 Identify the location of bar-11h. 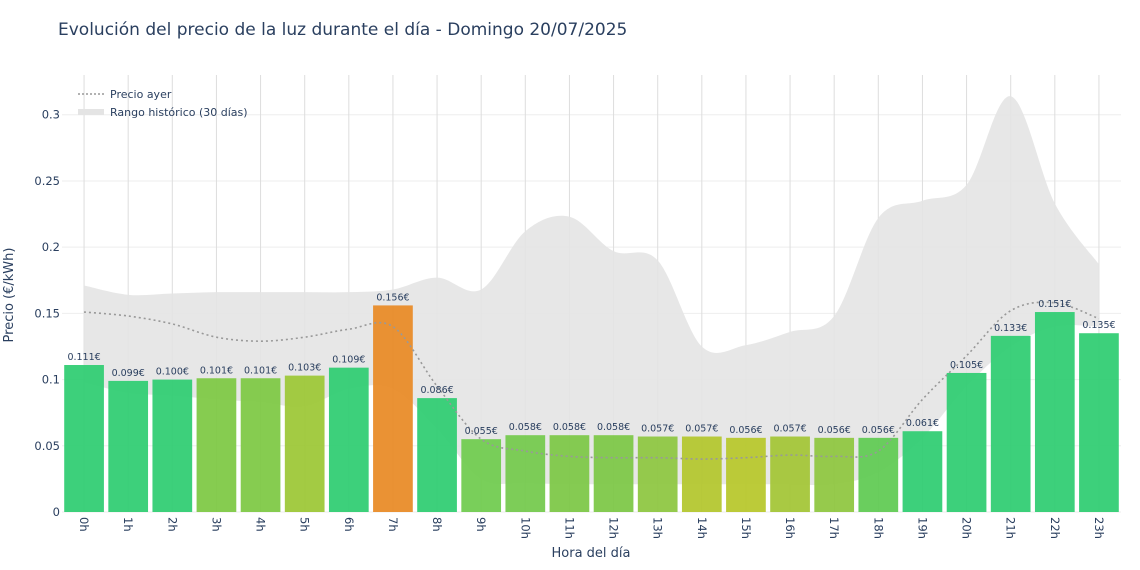
(569, 473).